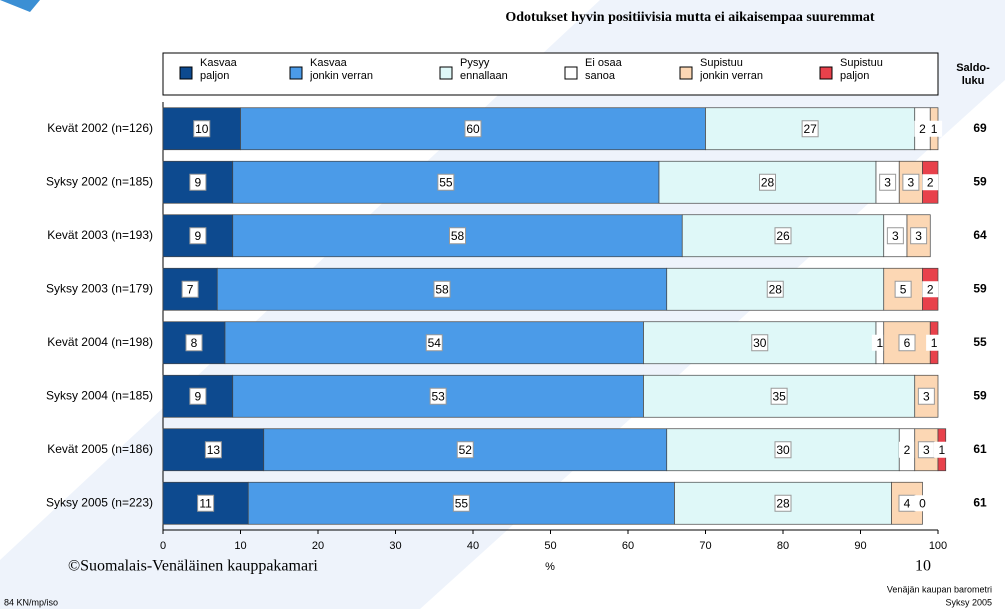 The height and width of the screenshot is (609, 1005). Describe the element at coordinates (973, 81) in the screenshot. I see `saldo-header: luku` at that location.